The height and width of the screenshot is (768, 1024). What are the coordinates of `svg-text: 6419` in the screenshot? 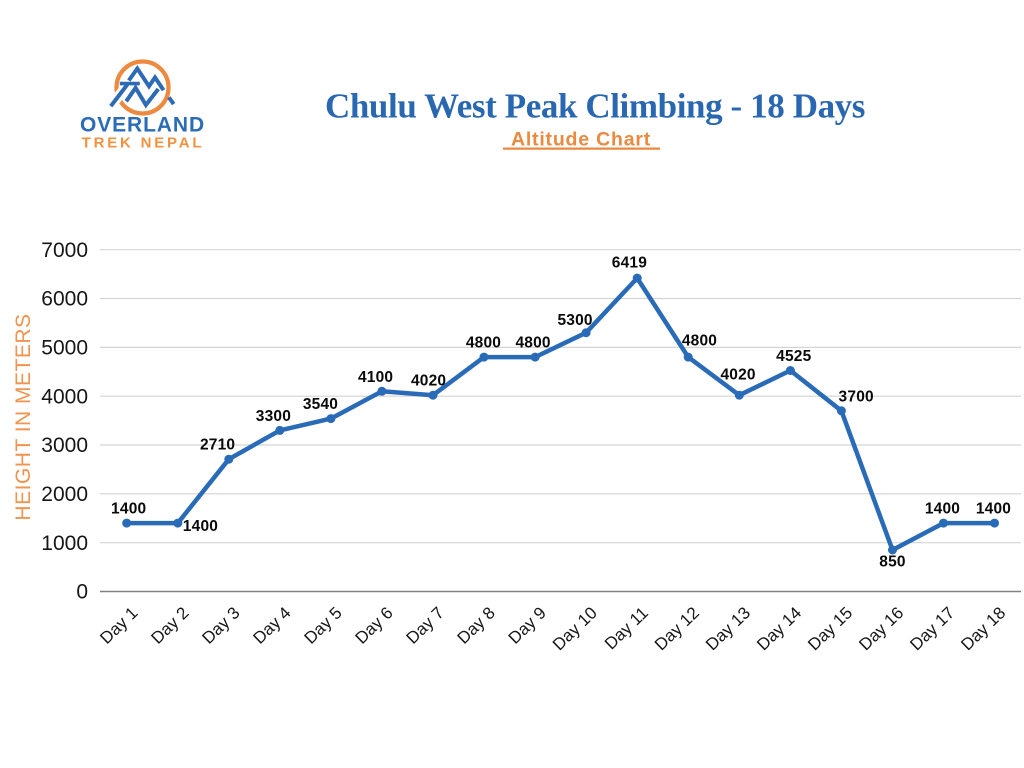 It's located at (629, 263).